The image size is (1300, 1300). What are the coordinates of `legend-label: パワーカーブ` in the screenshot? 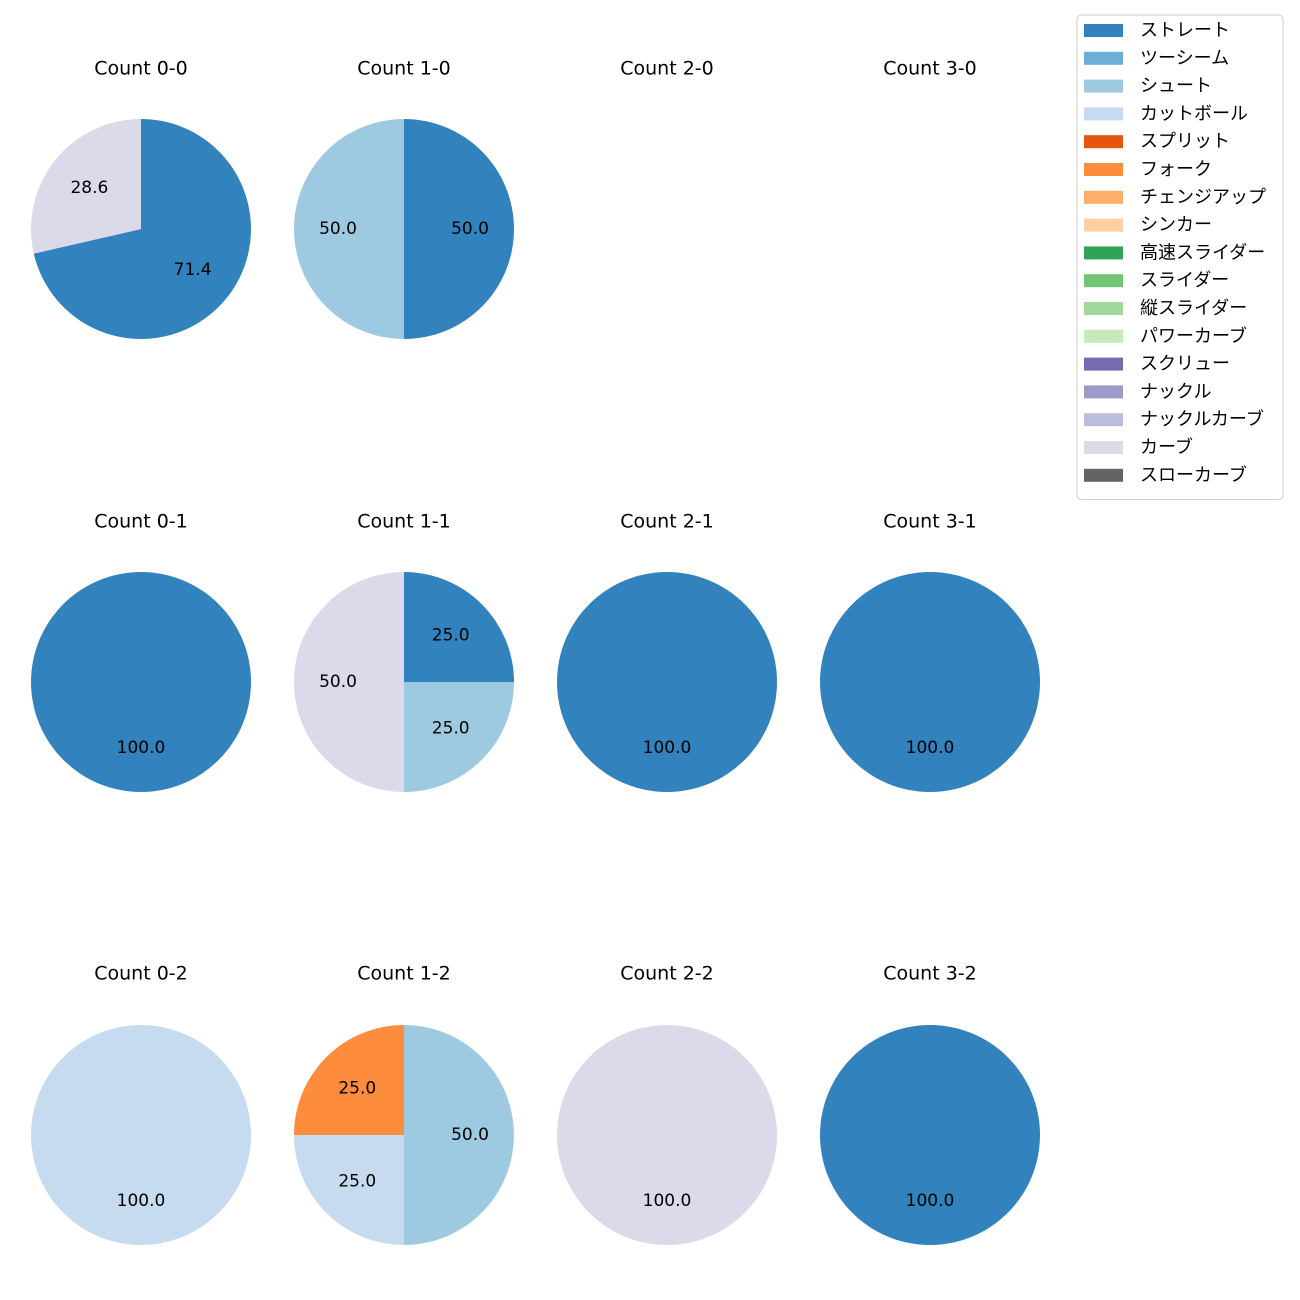 It's located at (1193, 336).